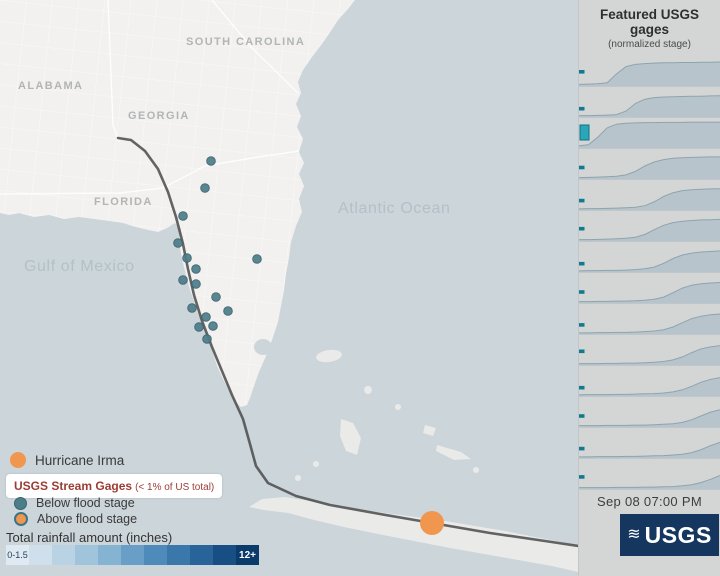 The image size is (720, 576). I want to click on rainfall-scale: 0-1.5 12+, so click(132, 555).